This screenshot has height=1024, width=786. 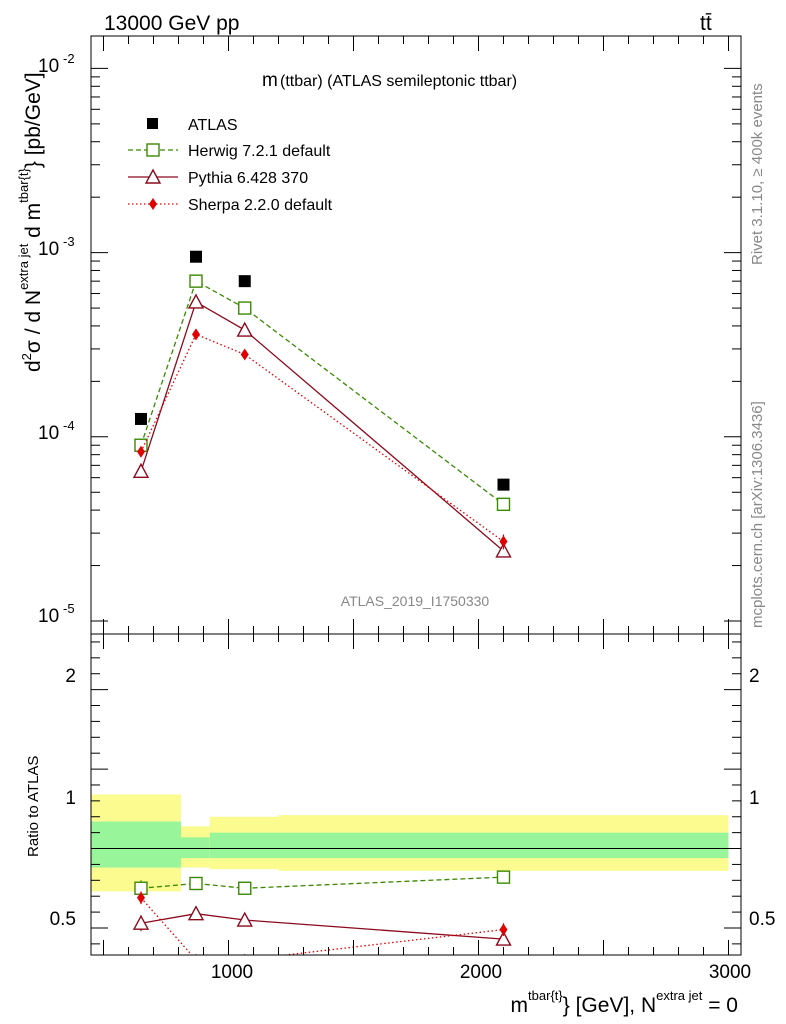 I want to click on main-y-axis-label: d2σ / d Nextra jet d mtbar{t}} [pb/GeV], so click(x=30, y=222).